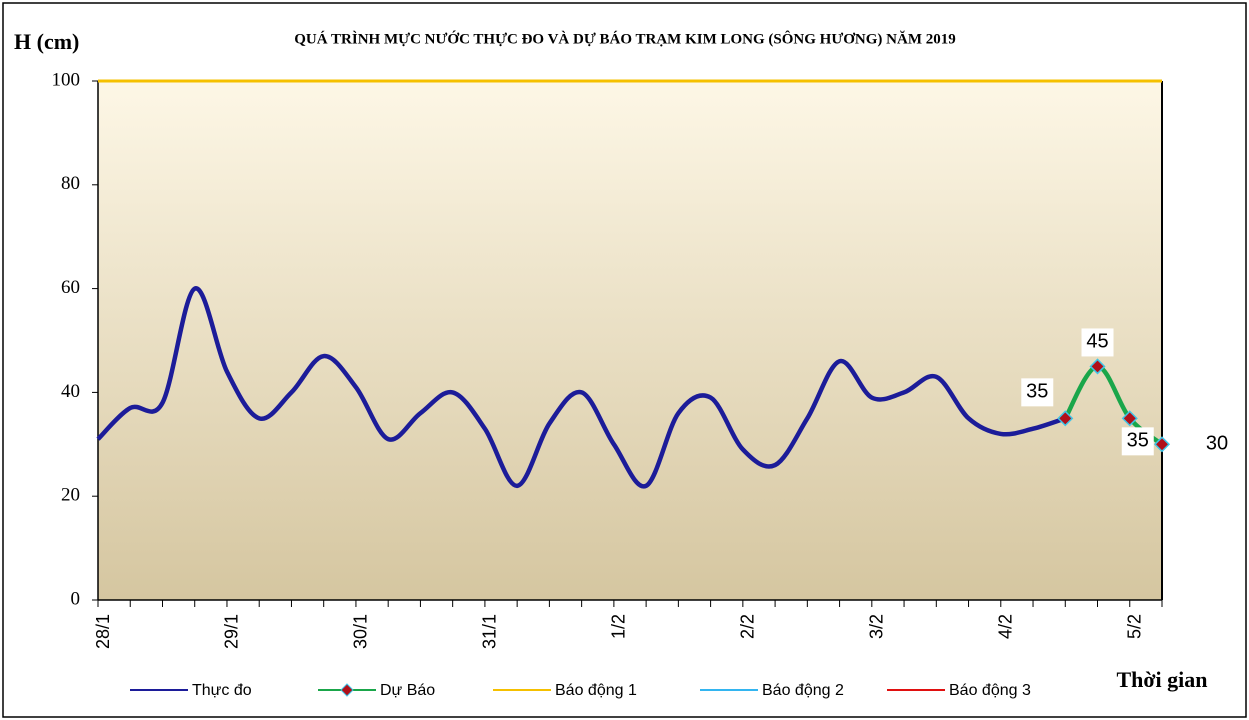 This screenshot has height=720, width=1249. What do you see at coordinates (1006, 626) in the screenshot?
I see `x-tick-label: 4/2` at bounding box center [1006, 626].